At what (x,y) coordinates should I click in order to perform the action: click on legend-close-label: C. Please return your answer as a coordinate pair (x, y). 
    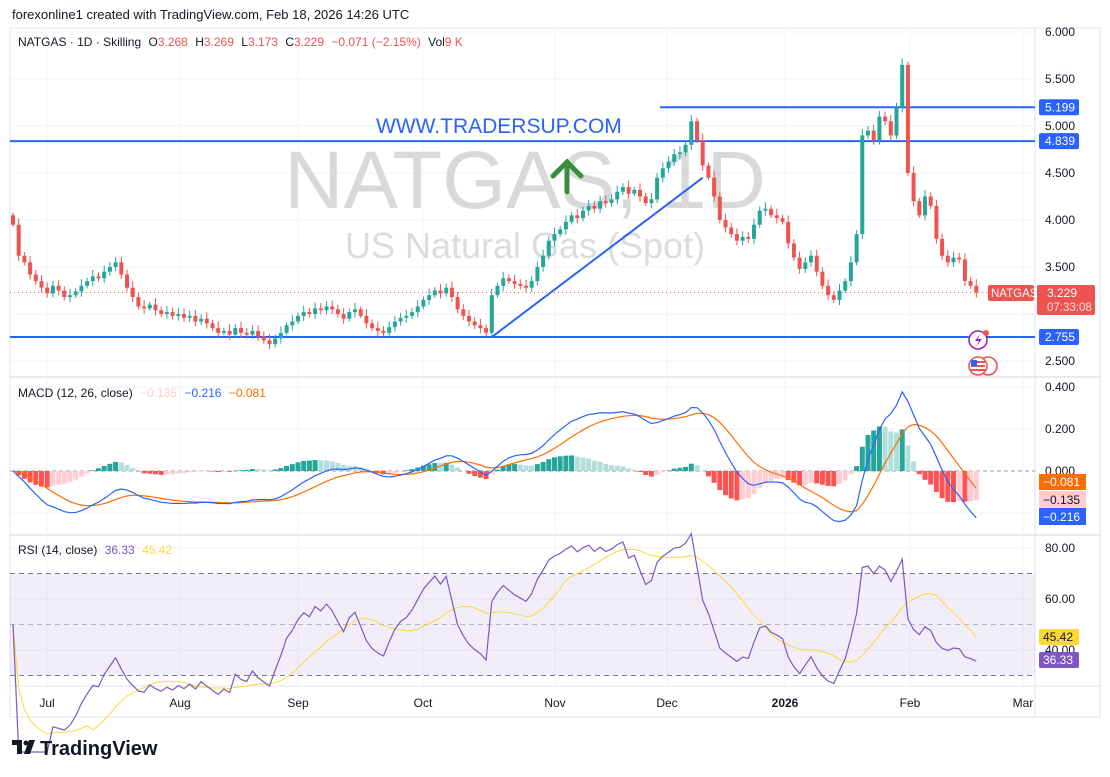
    Looking at the image, I should click on (289, 42).